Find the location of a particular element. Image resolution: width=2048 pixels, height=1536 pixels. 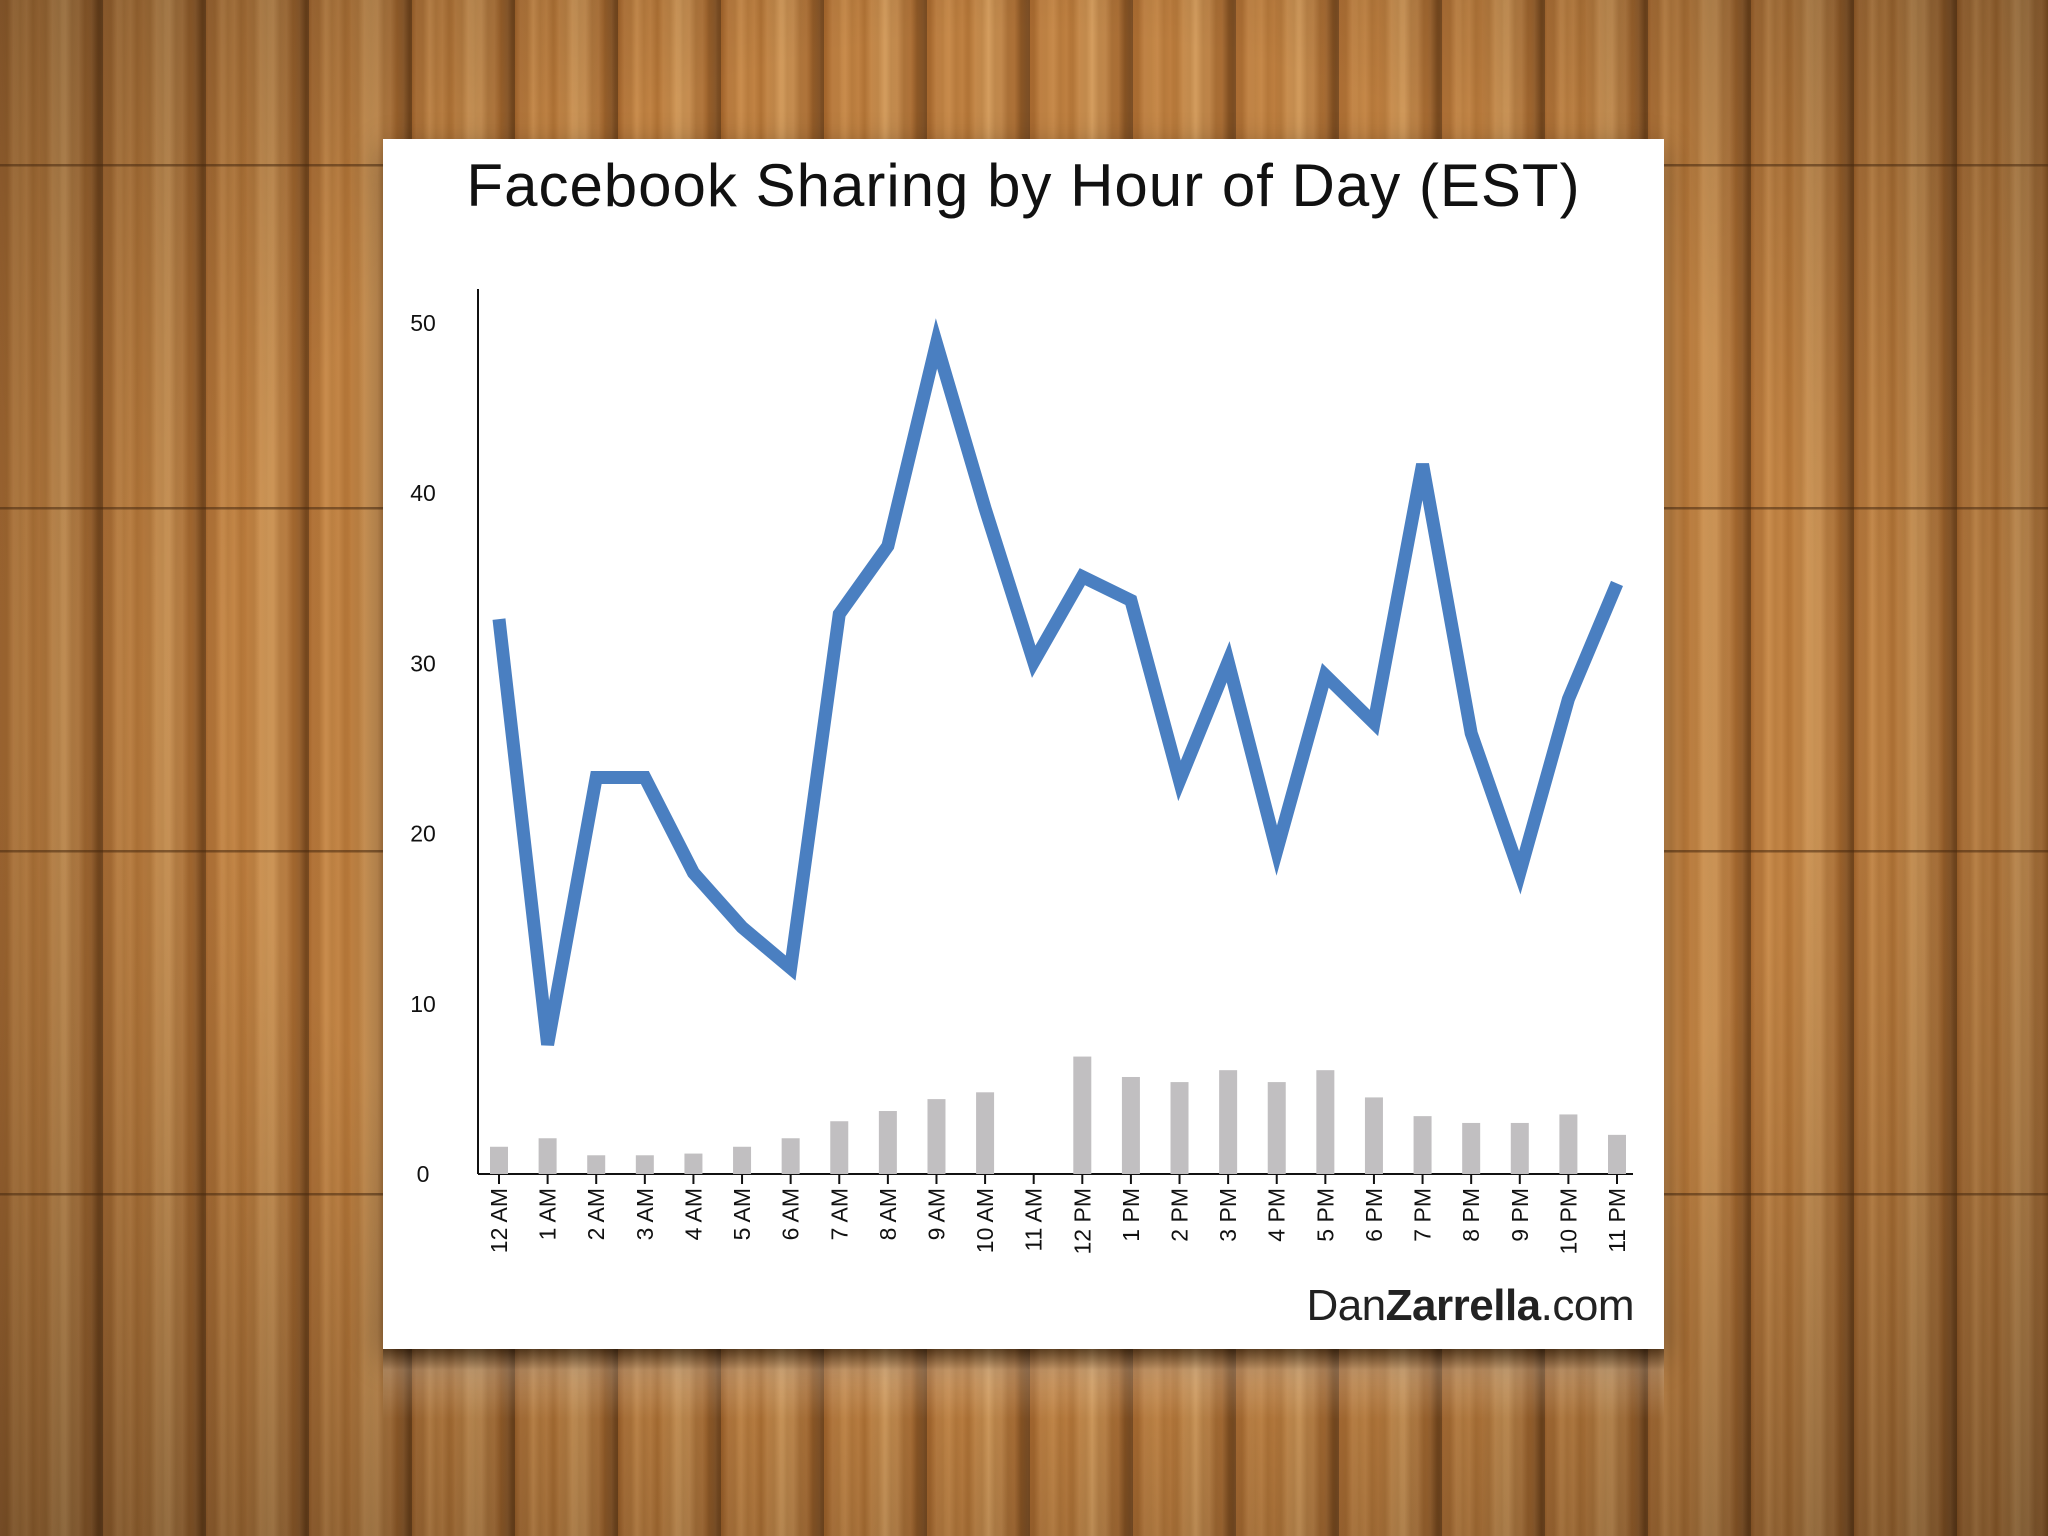

x-tick-label: 6 PM is located at coordinates (1374, 1215).